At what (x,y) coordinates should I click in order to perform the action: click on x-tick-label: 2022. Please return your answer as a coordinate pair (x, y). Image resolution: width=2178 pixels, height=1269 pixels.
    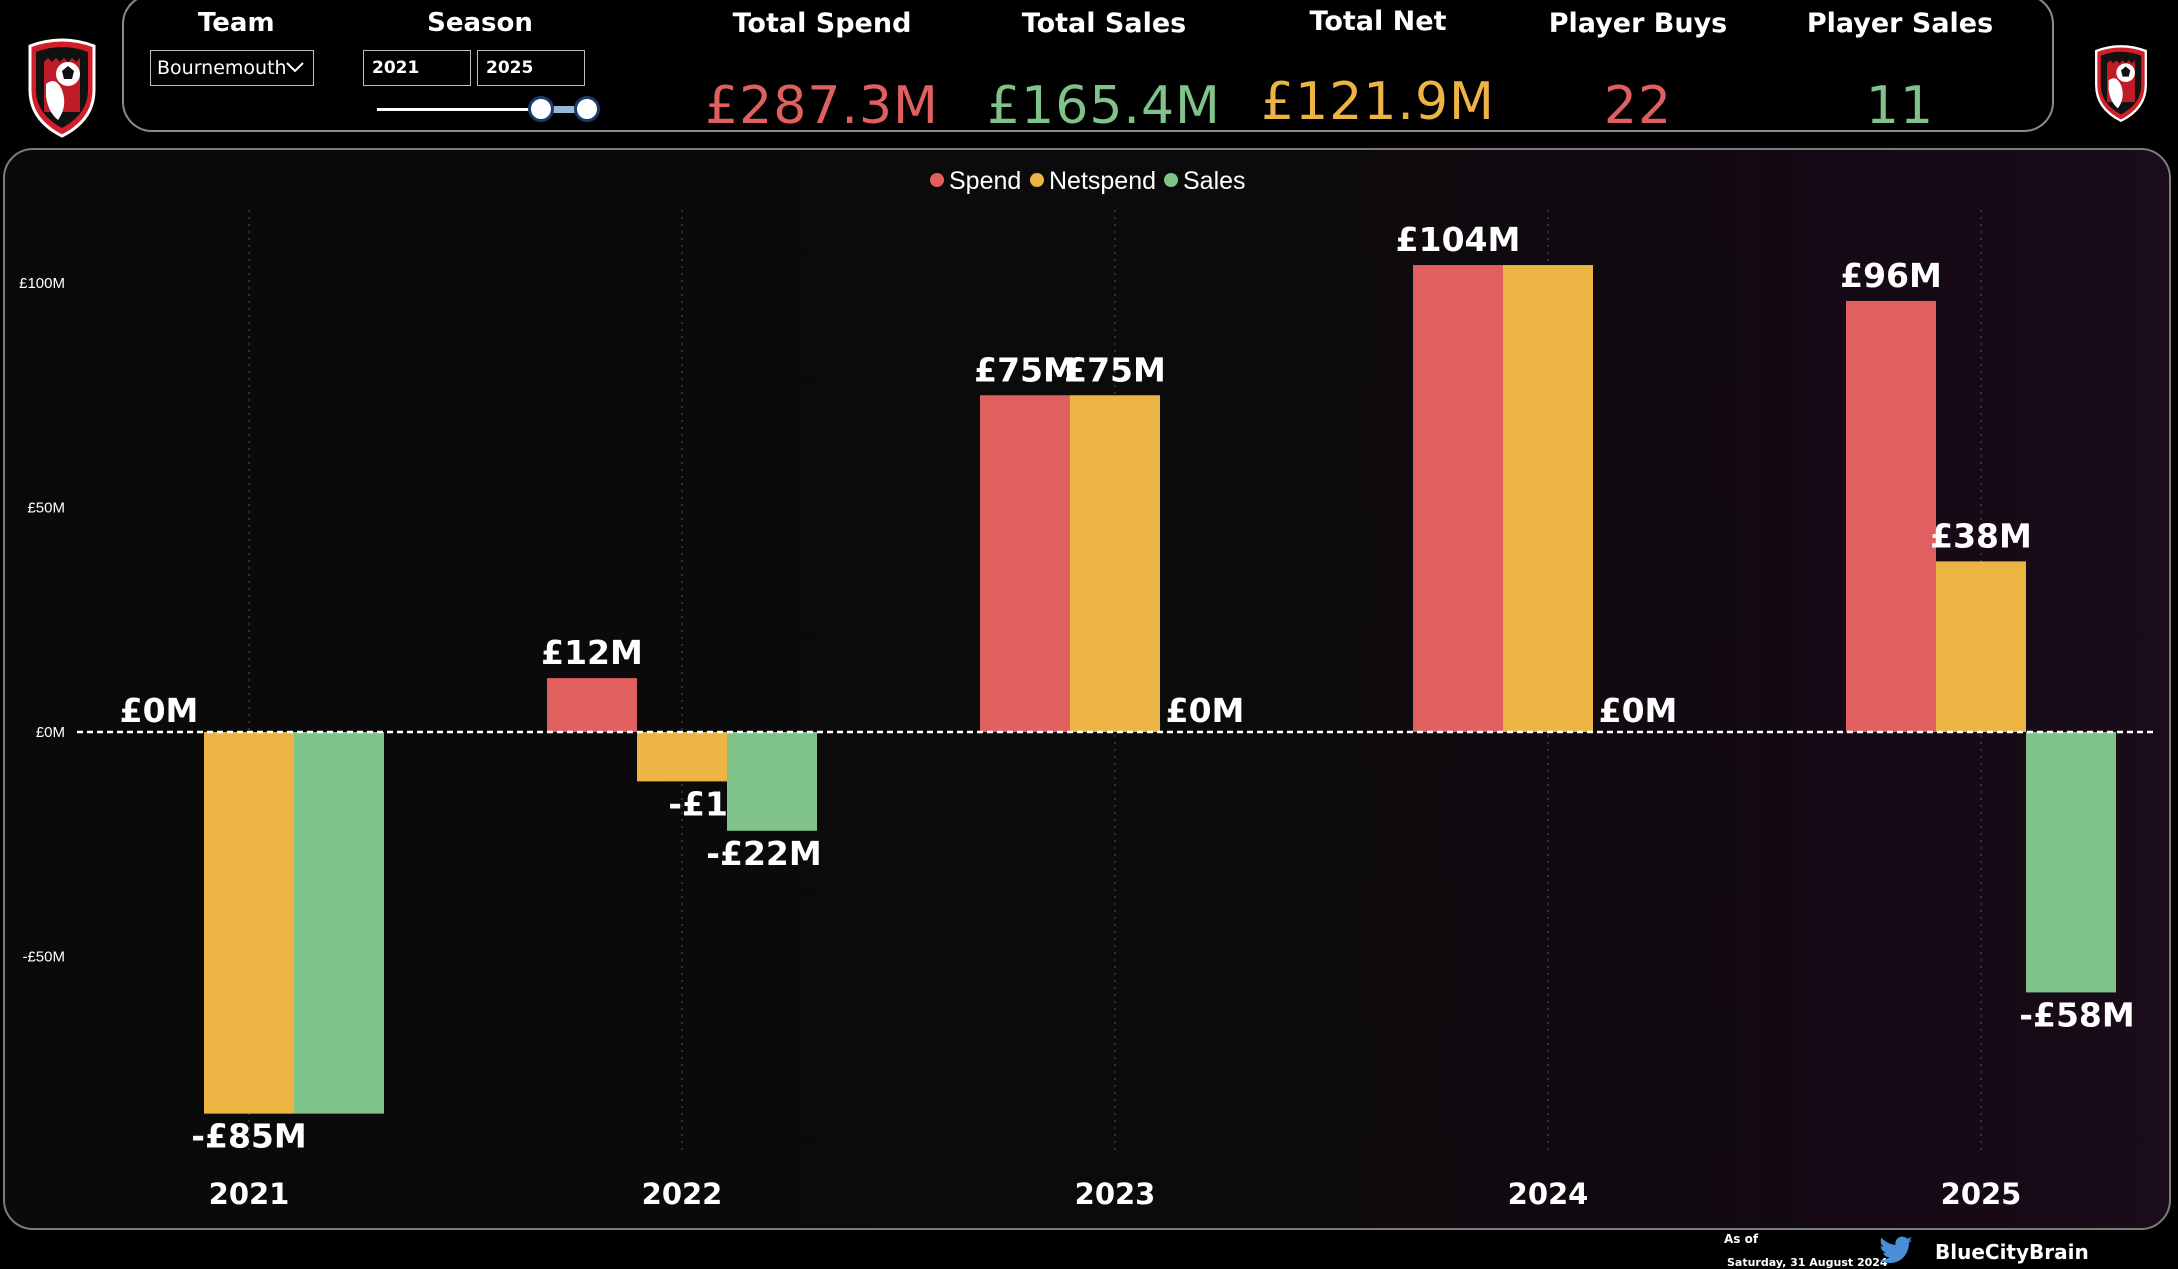
    Looking at the image, I should click on (682, 1194).